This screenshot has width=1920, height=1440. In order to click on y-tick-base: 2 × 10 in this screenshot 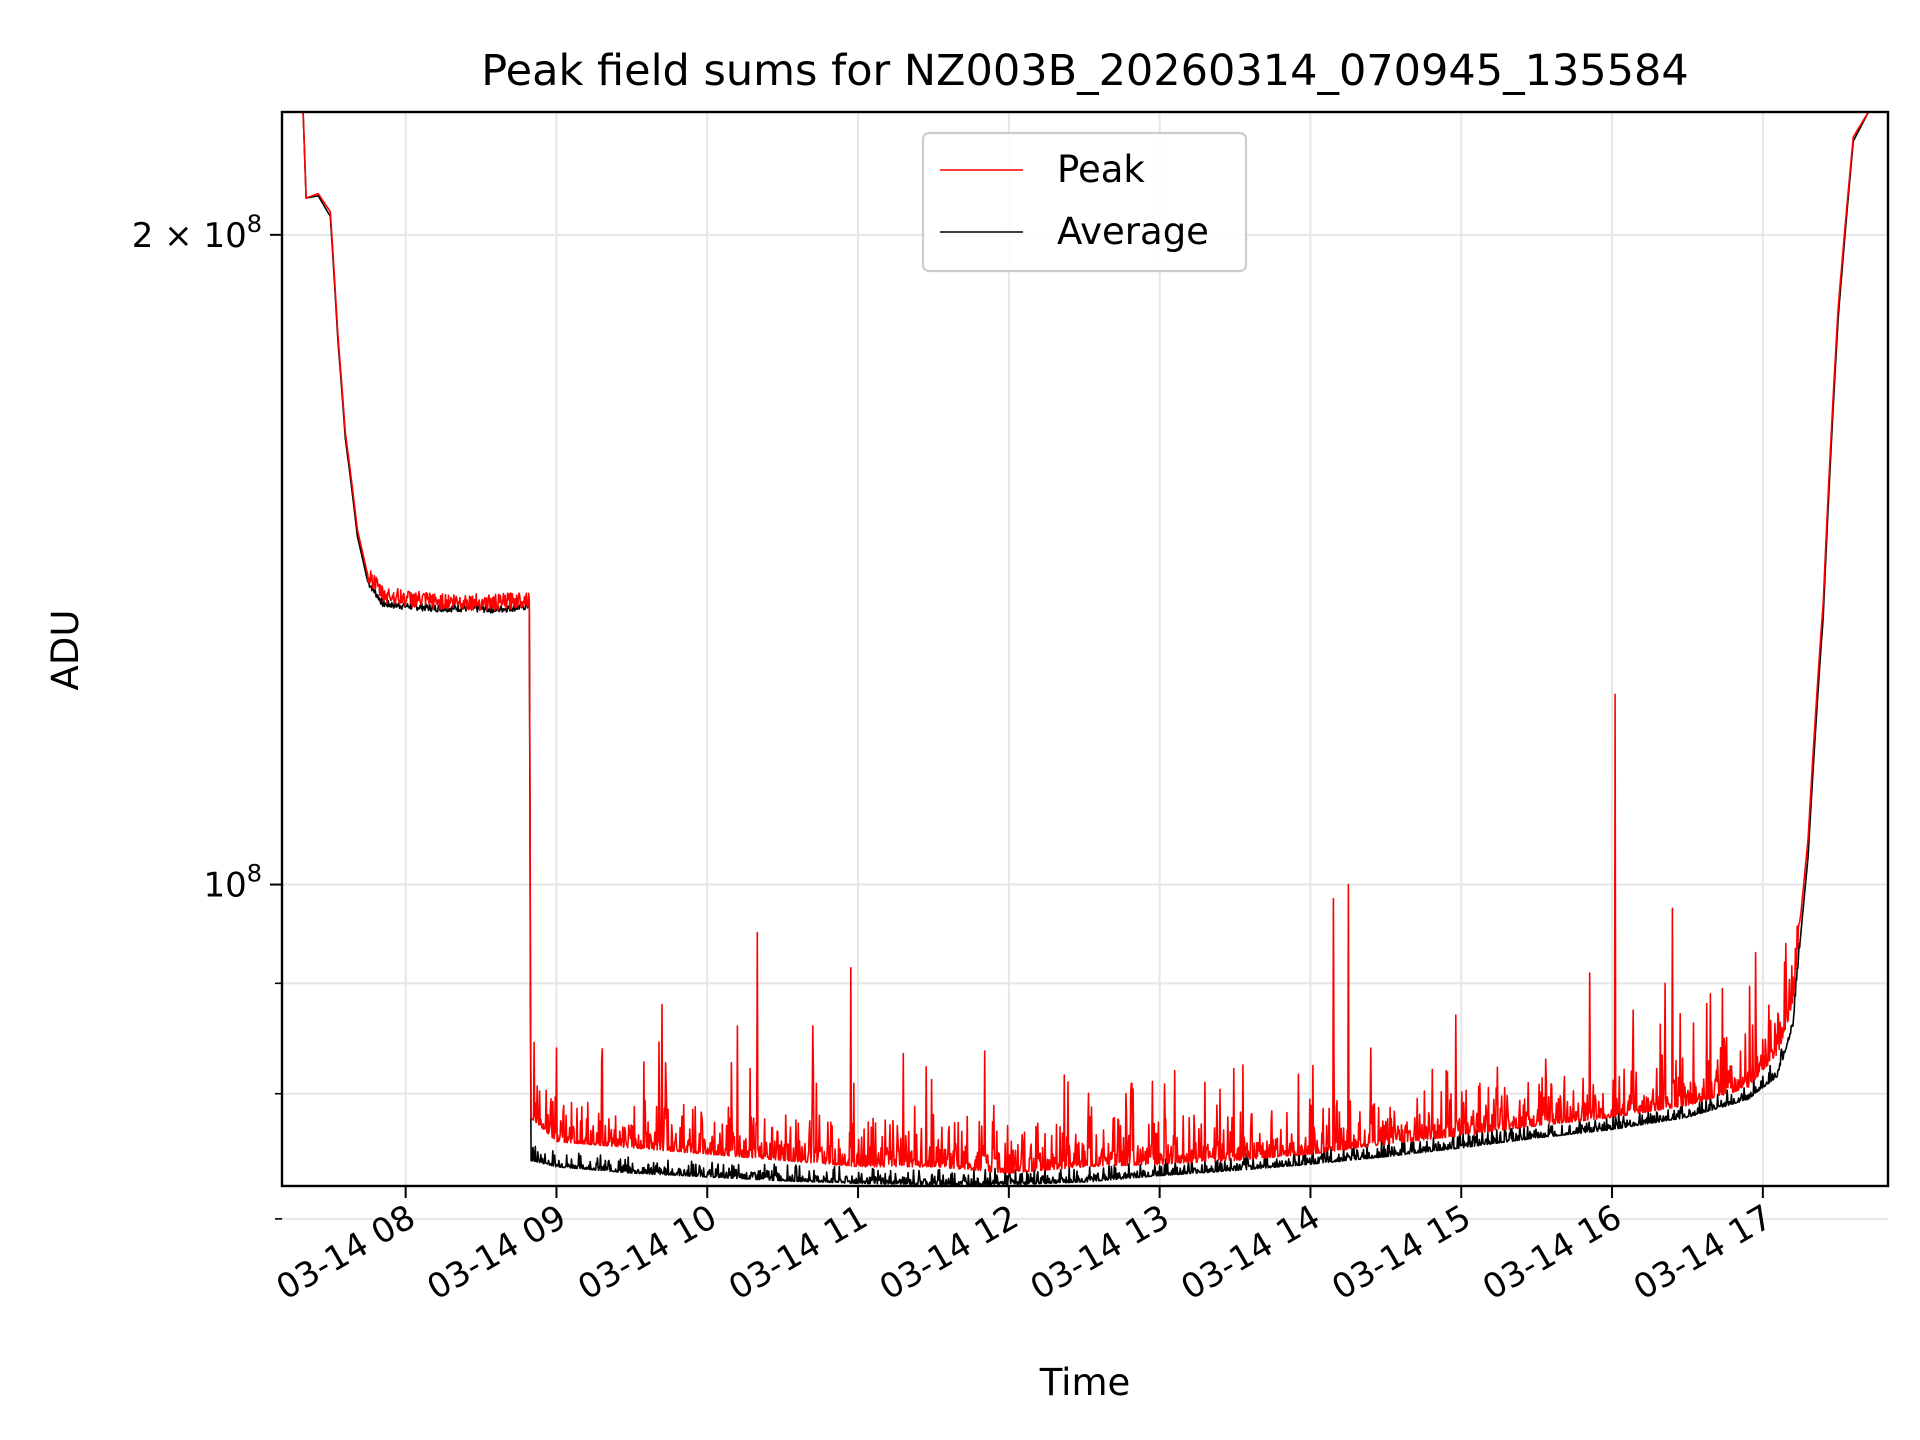, I will do `click(189, 236)`.